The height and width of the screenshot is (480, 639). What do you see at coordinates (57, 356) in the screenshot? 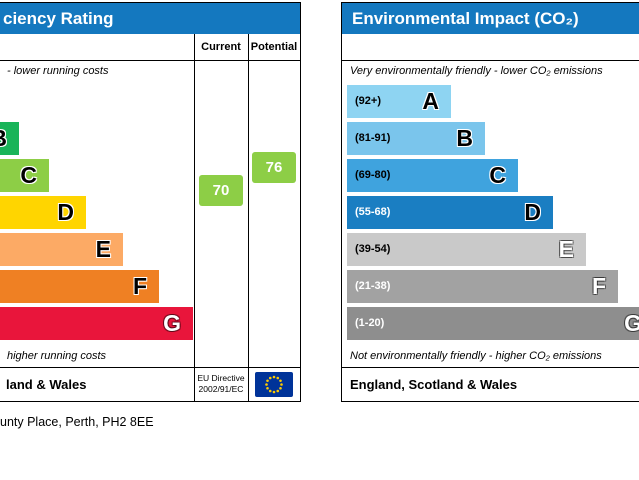
I see `energy-bottom-note: higher running costs` at bounding box center [57, 356].